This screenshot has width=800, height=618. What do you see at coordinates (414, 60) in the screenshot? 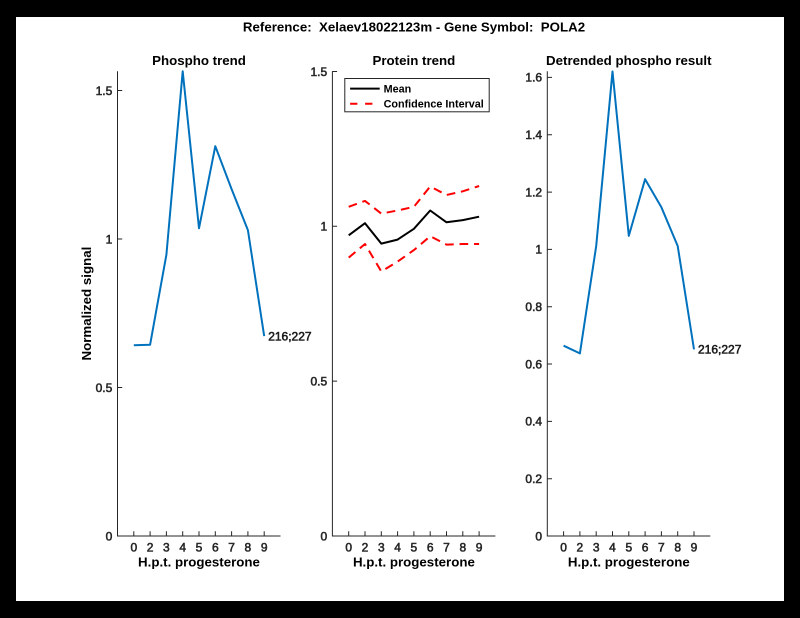
I see `svg-text: Protein trend` at bounding box center [414, 60].